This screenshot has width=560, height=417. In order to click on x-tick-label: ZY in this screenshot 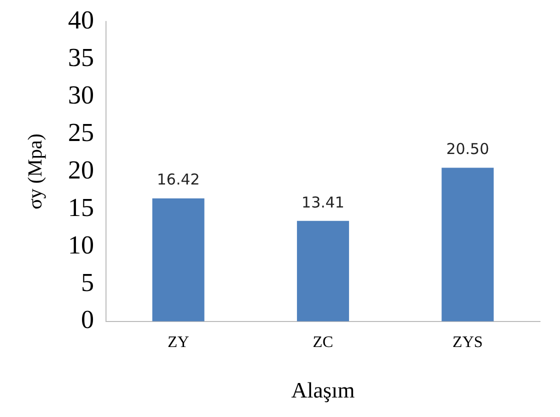, I will do `click(179, 343)`.